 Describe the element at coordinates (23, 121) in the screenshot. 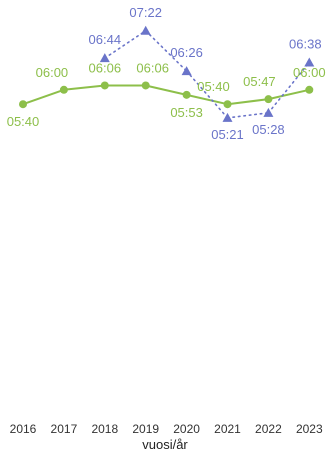

I see `series-1-data-label-2016: 05:40` at that location.